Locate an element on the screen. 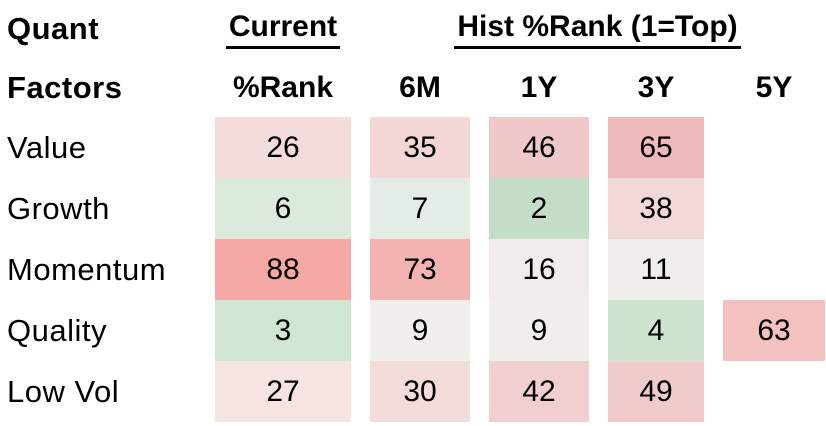 The width and height of the screenshot is (826, 426). hist-group-header-label: Hist %Rank (1=Top) is located at coordinates (597, 29).